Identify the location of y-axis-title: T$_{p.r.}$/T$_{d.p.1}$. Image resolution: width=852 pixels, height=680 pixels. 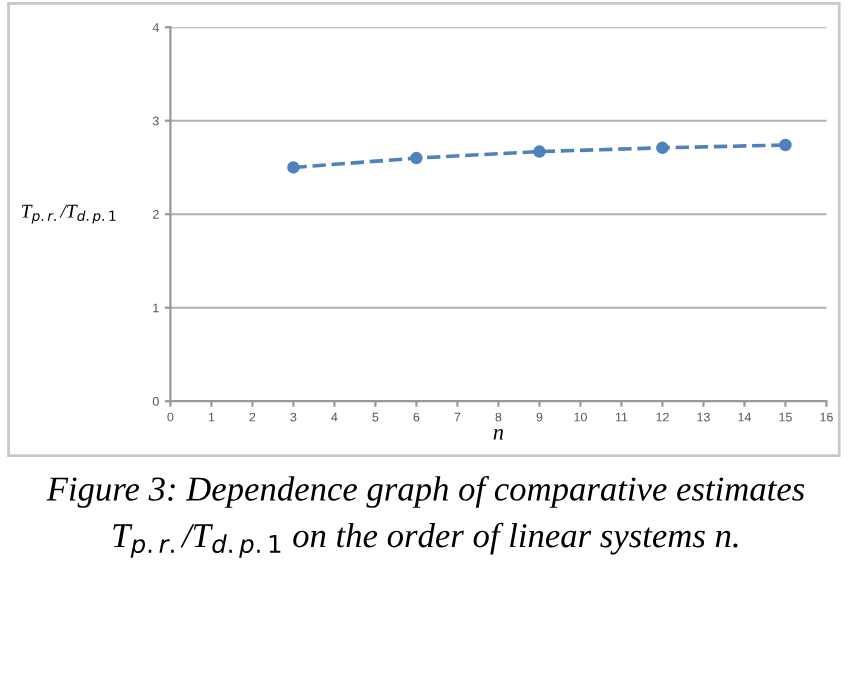
(68, 214).